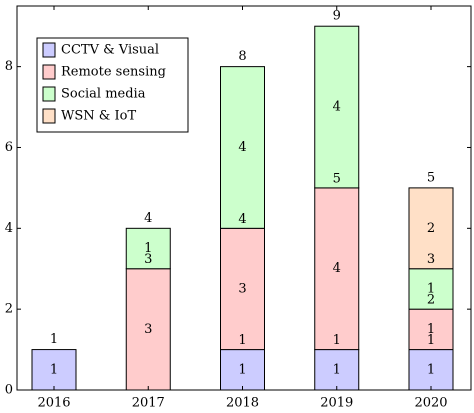 The height and width of the screenshot is (413, 474). Describe the element at coordinates (9, 66) in the screenshot. I see `y-tick-label: 8` at that location.